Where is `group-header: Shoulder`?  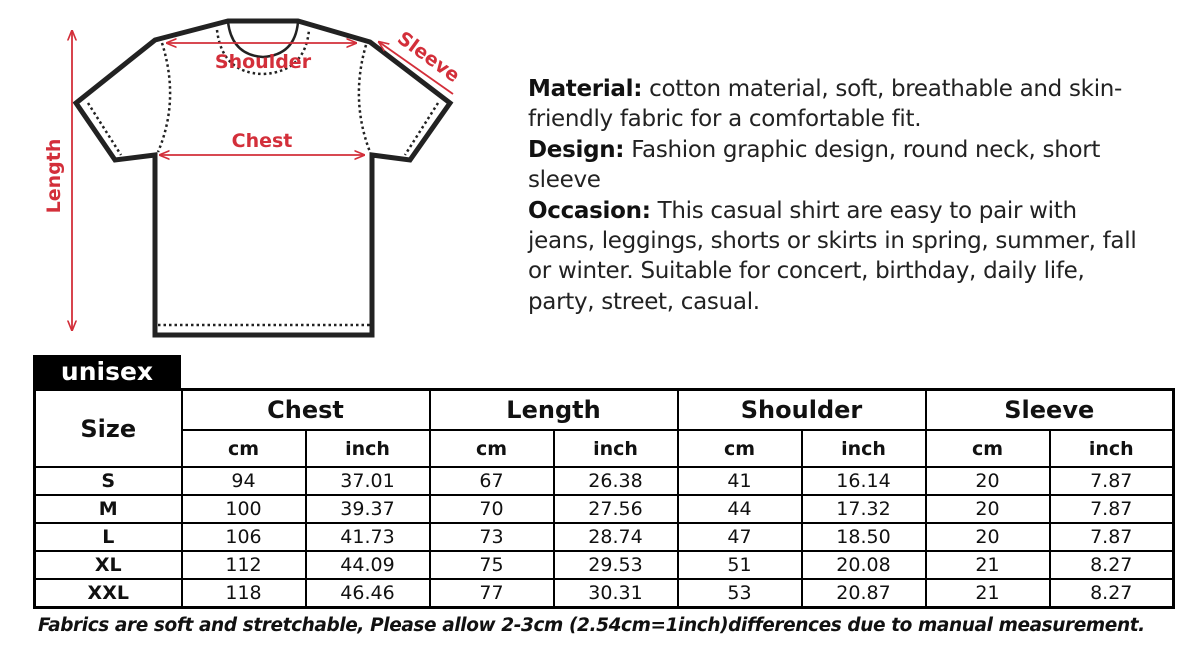
group-header: Shoulder is located at coordinates (801, 409).